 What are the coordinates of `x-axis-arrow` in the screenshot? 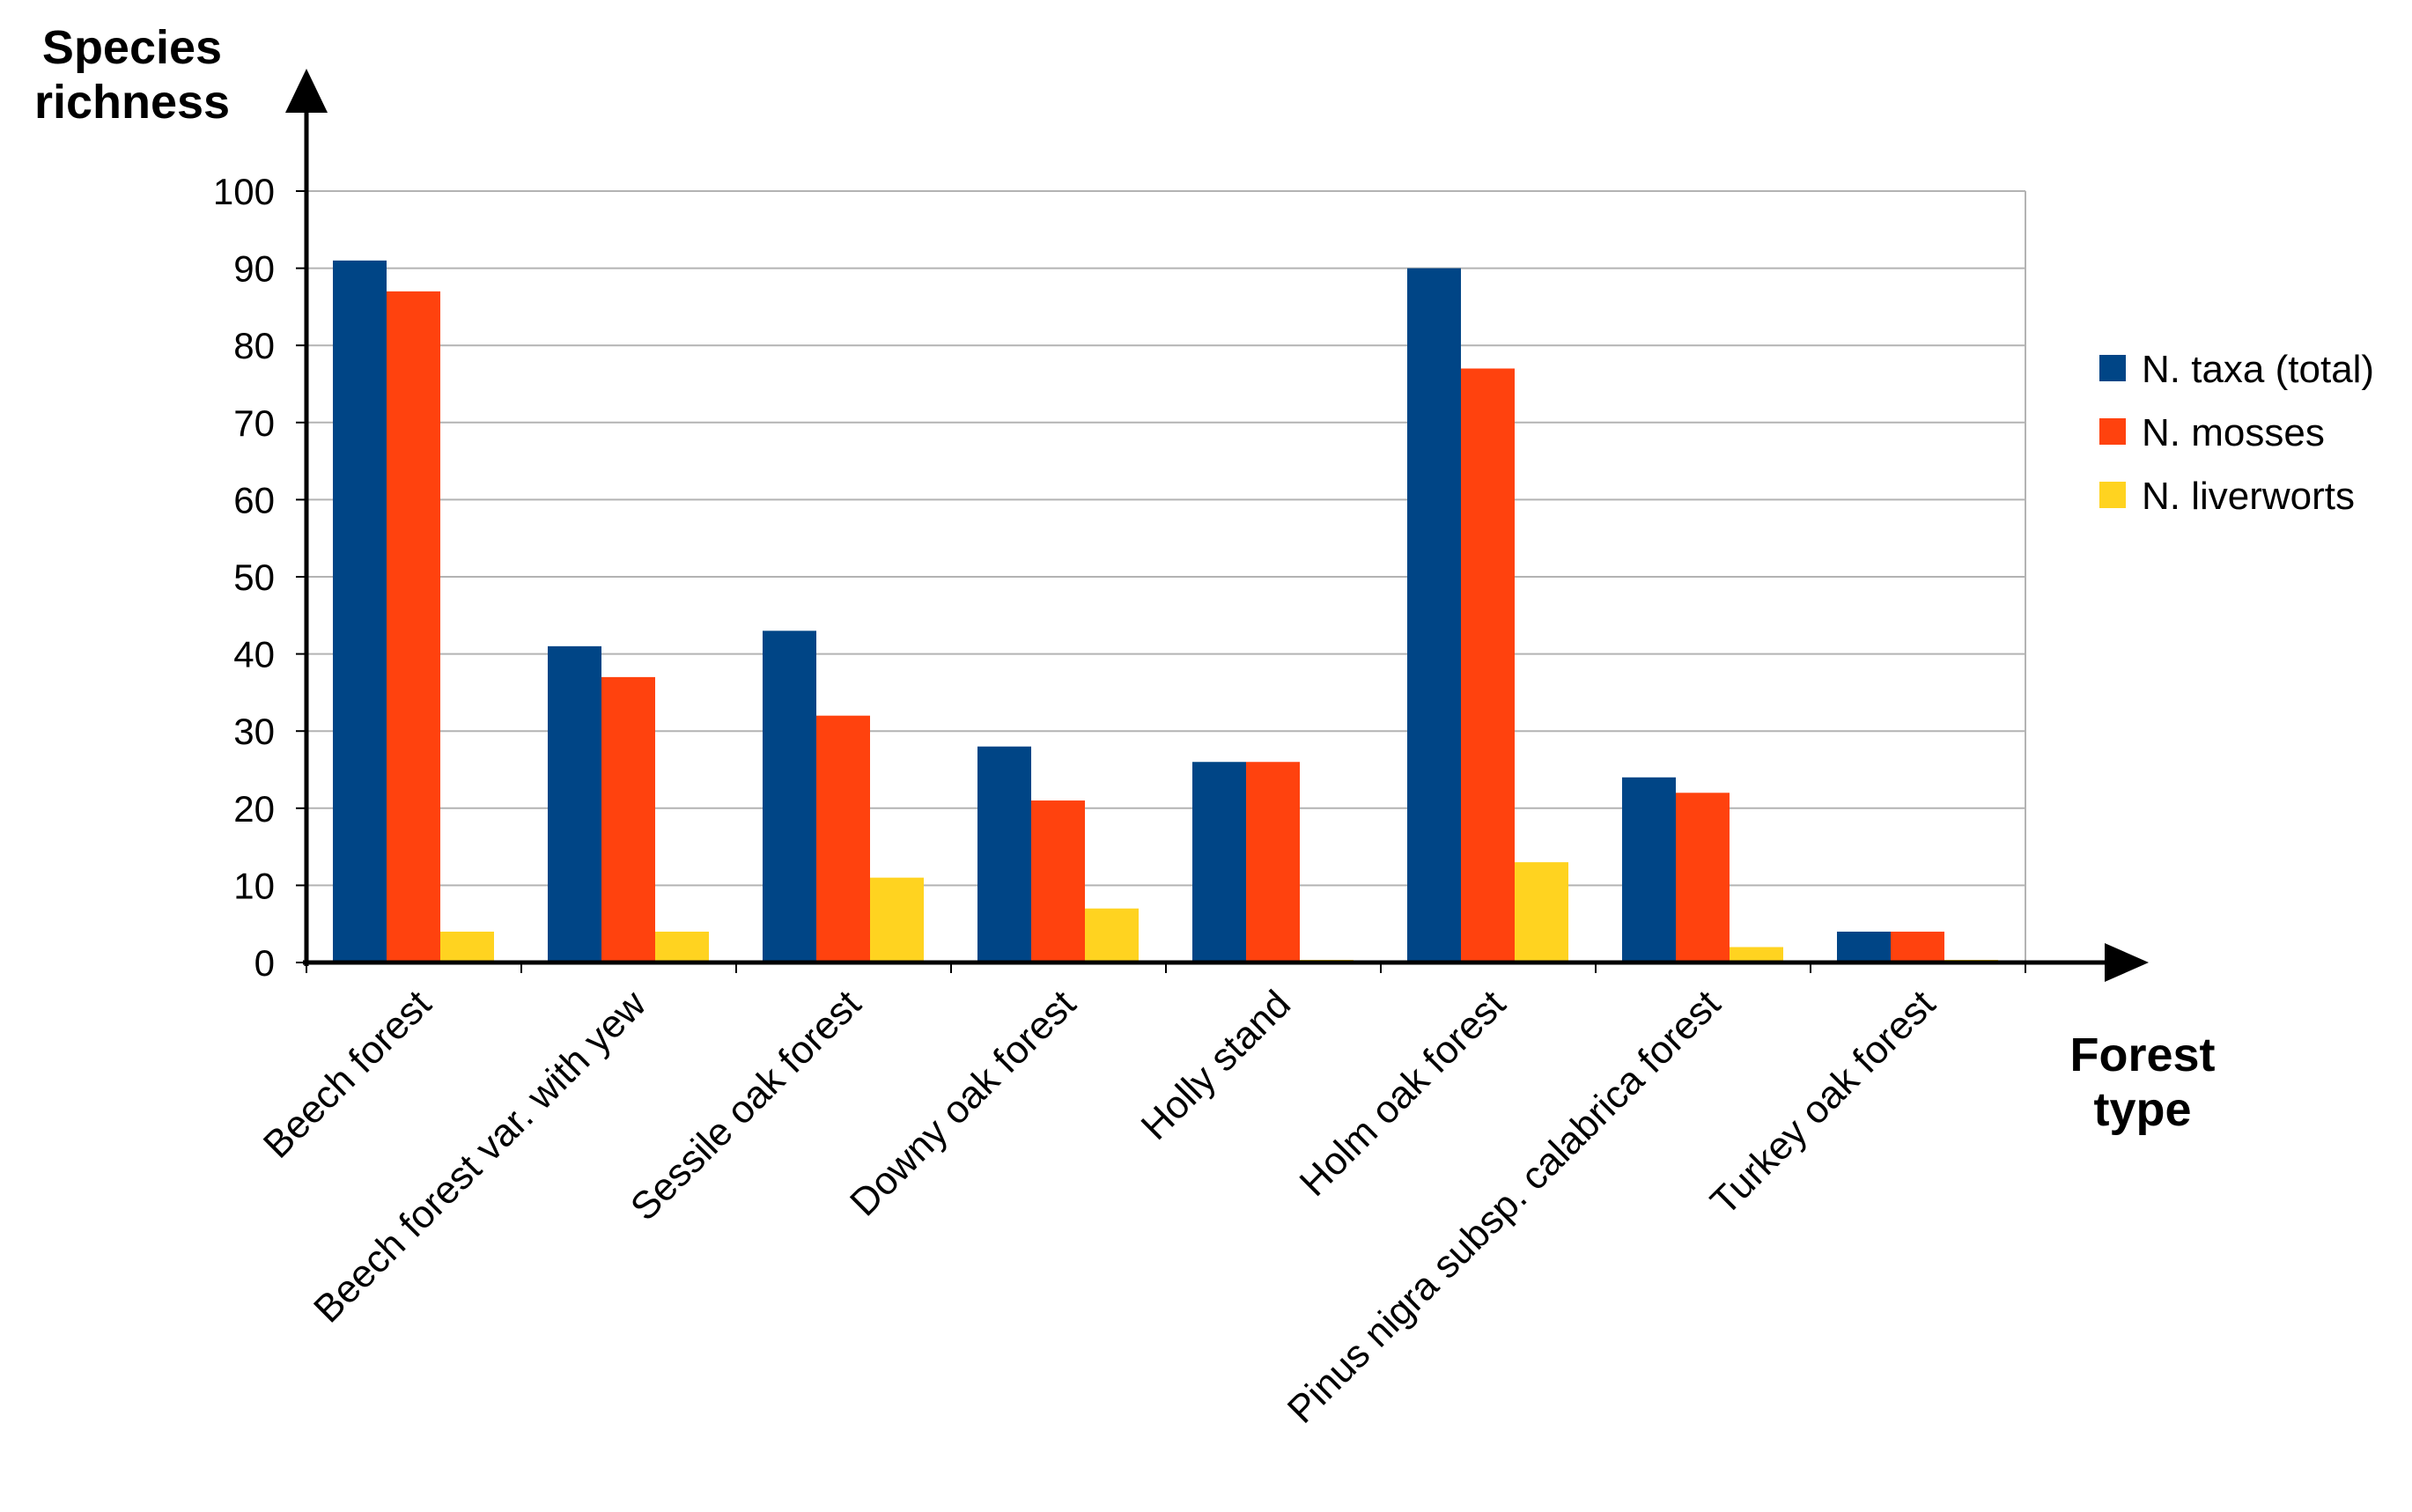 It's located at (2127, 962).